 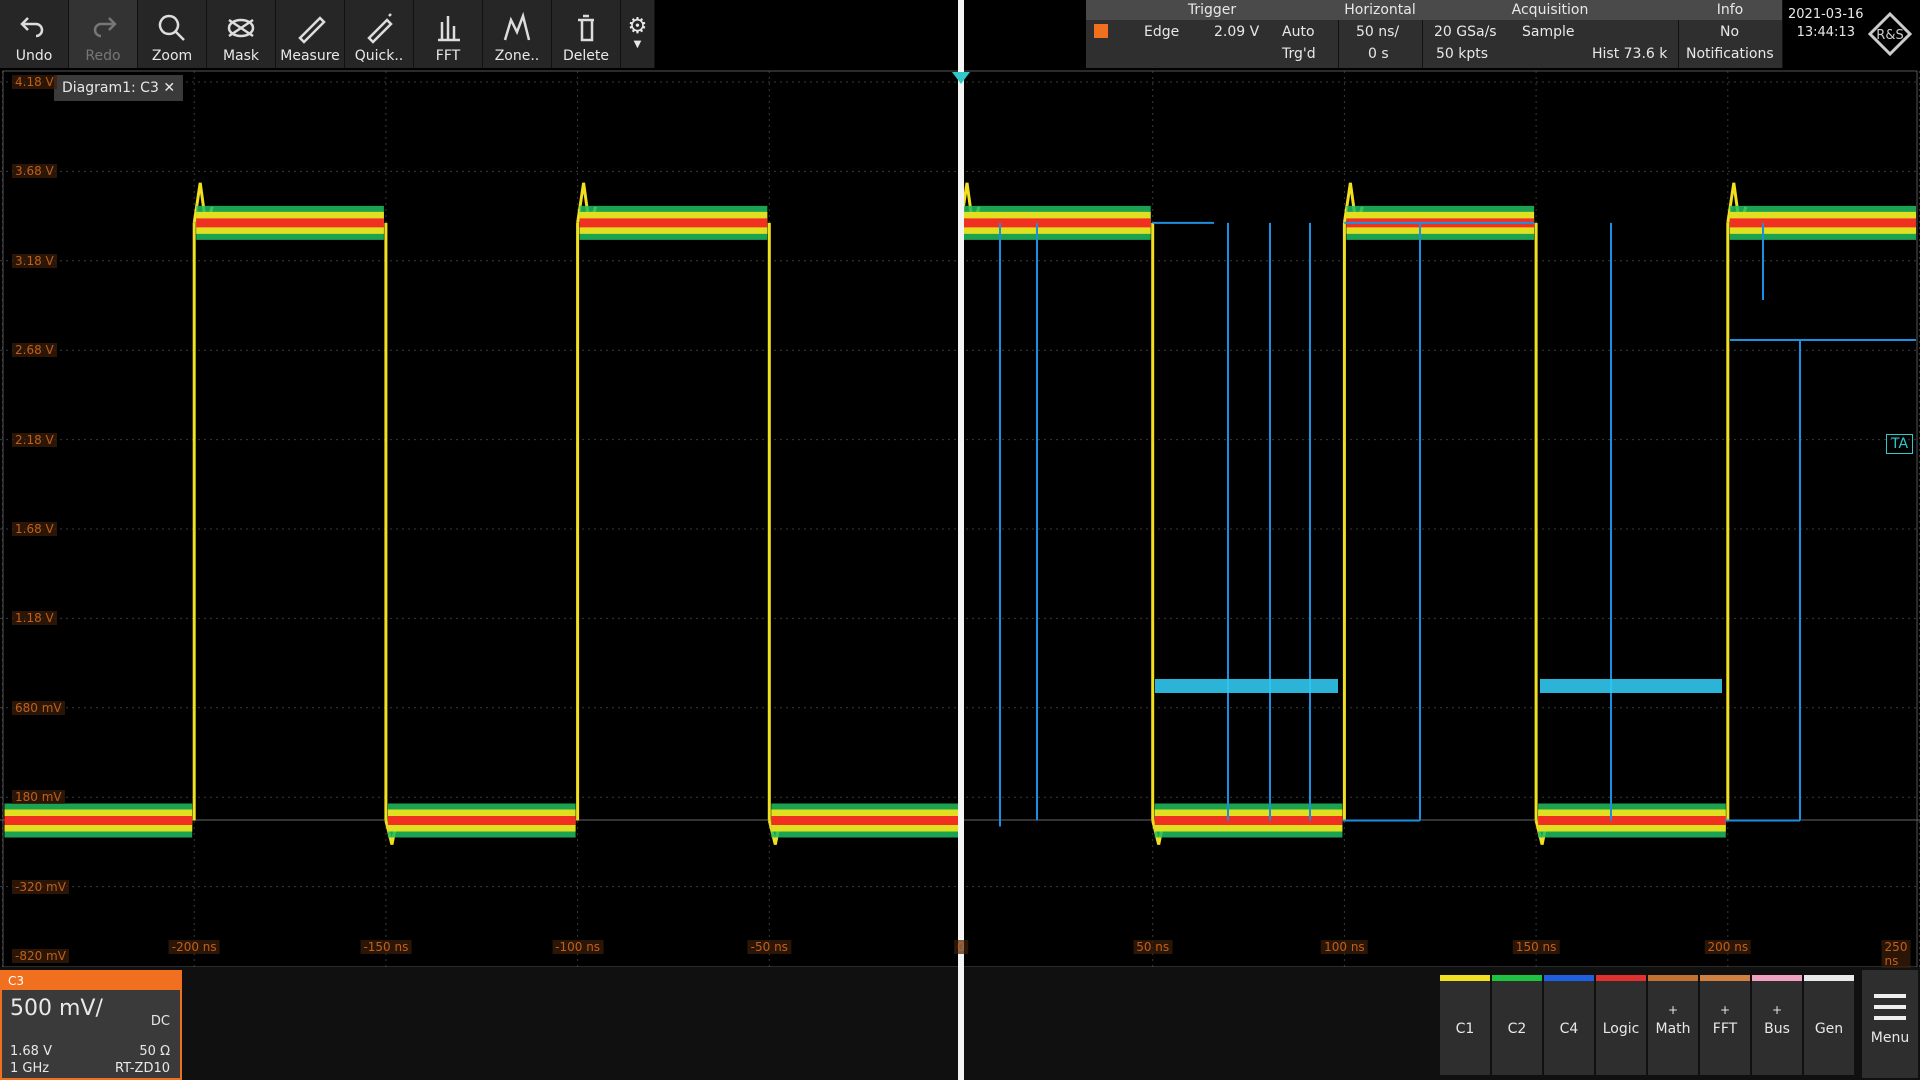 I want to click on x-axis-label: 250 ns, so click(x=1896, y=954).